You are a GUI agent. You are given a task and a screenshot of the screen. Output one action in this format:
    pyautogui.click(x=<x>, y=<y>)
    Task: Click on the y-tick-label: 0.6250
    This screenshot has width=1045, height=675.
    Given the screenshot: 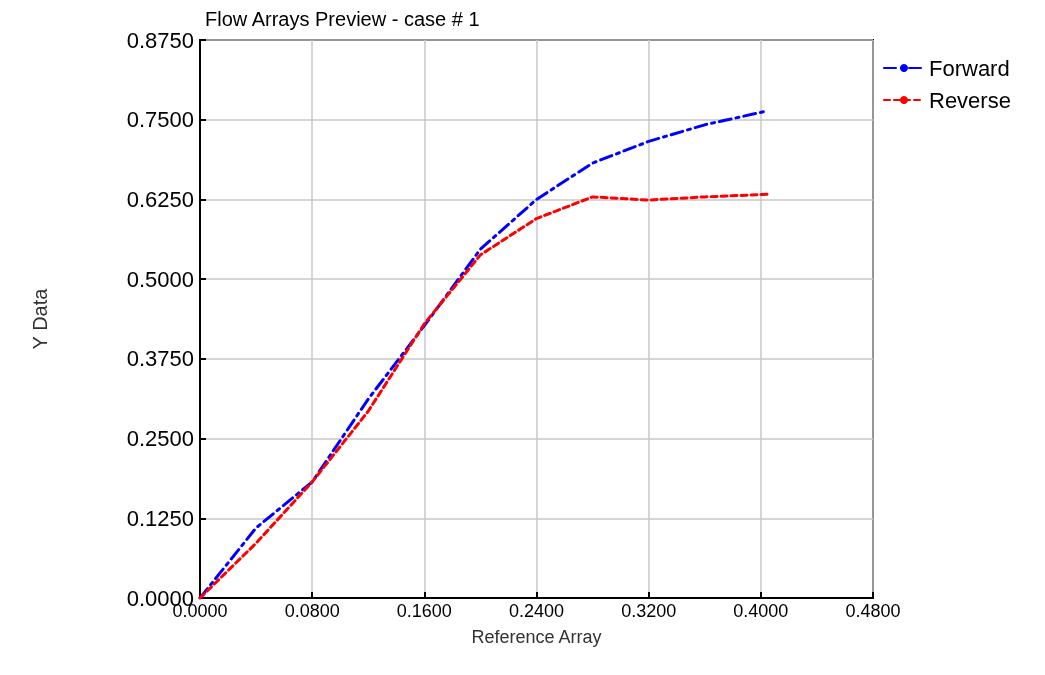 What is the action you would take?
    pyautogui.click(x=160, y=199)
    